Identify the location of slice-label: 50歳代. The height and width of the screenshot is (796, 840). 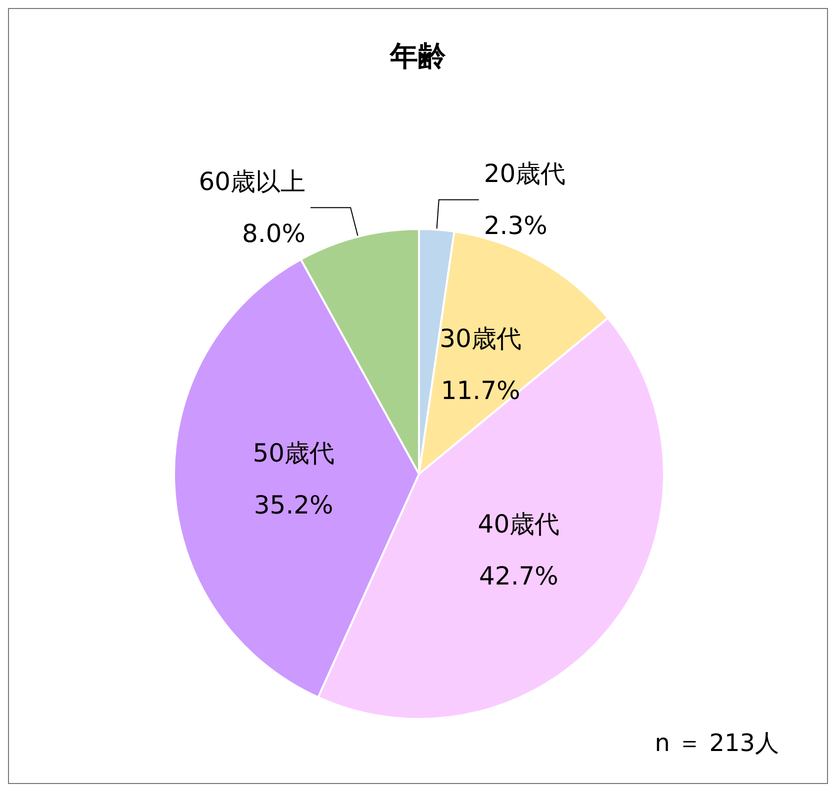
(293, 453).